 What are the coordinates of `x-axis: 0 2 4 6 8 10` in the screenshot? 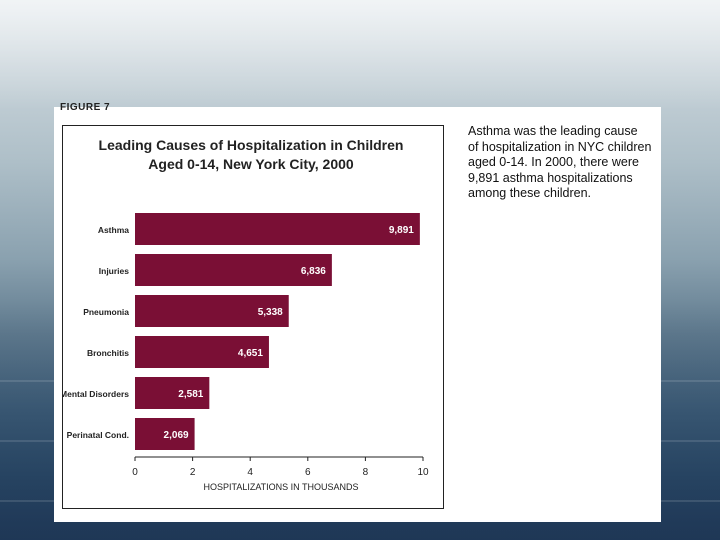 It's located at (280, 467).